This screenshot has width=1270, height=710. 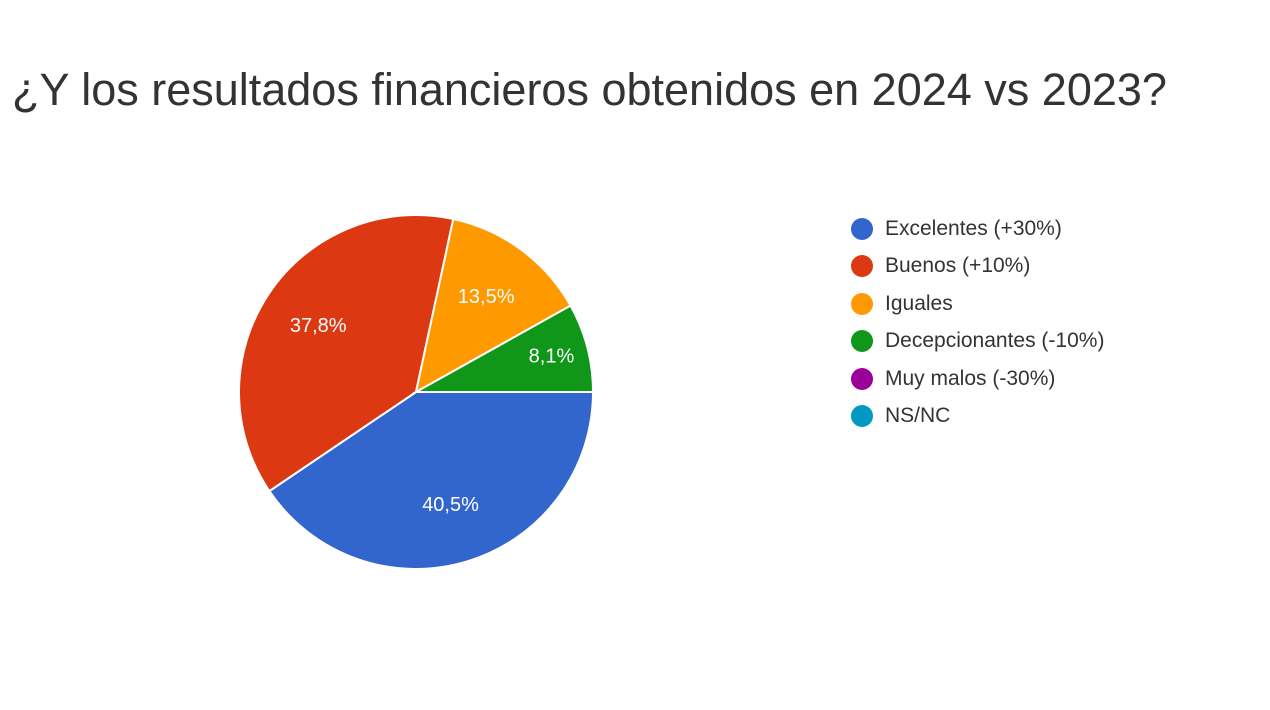 What do you see at coordinates (450, 505) in the screenshot?
I see `slice-label-excelentes: 40,5%` at bounding box center [450, 505].